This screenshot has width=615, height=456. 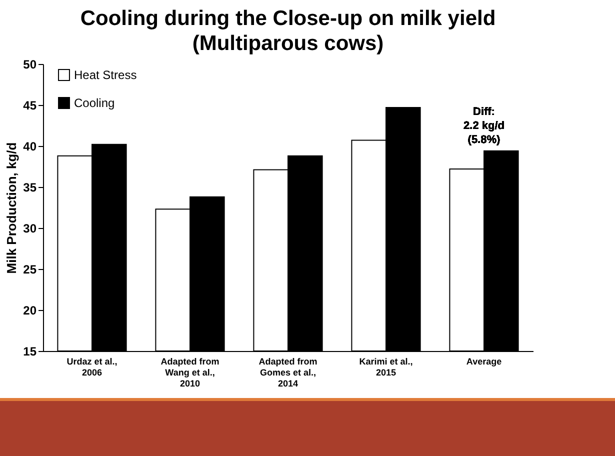 What do you see at coordinates (30, 65) in the screenshot?
I see `y-tick-label: 50` at bounding box center [30, 65].